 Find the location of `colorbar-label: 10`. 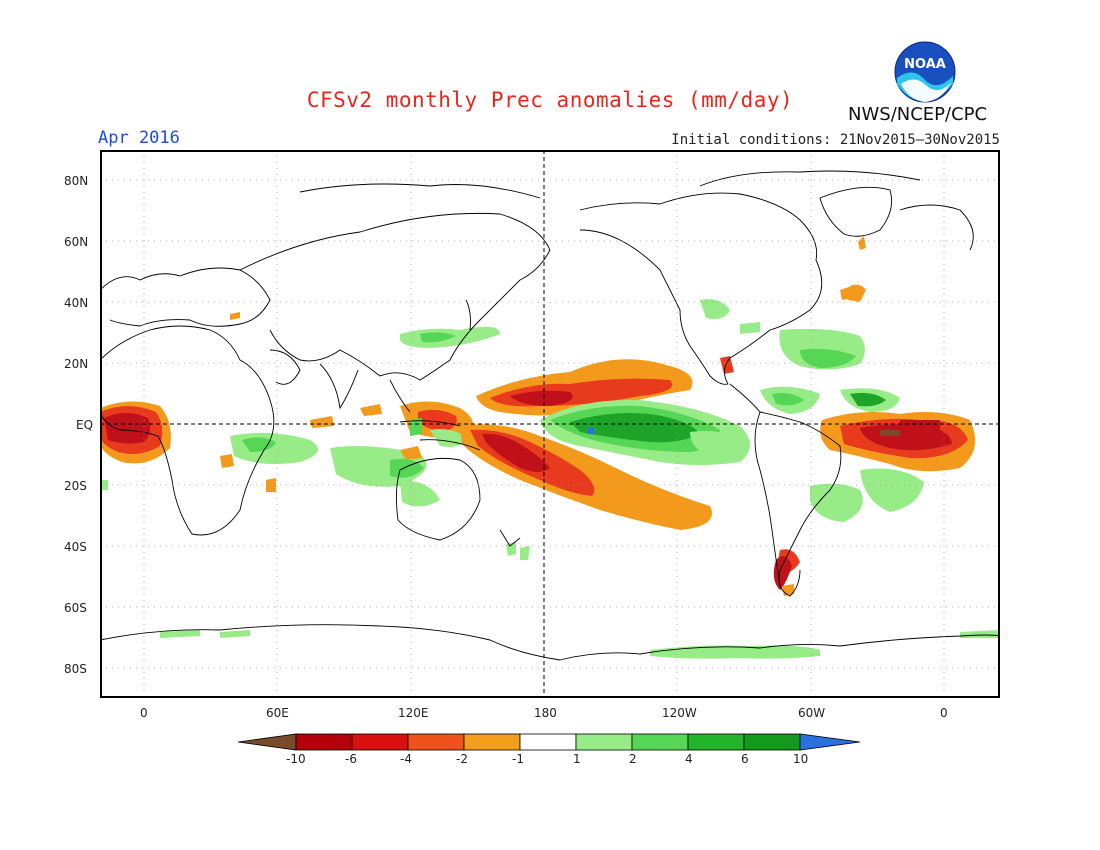

colorbar-label: 10 is located at coordinates (801, 759).